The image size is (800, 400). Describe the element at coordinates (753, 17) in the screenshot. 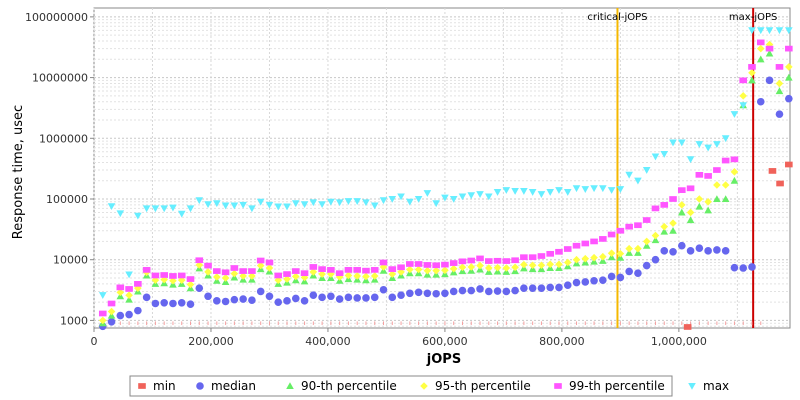

I see `marker-label-max-jops: max-jOPS` at that location.